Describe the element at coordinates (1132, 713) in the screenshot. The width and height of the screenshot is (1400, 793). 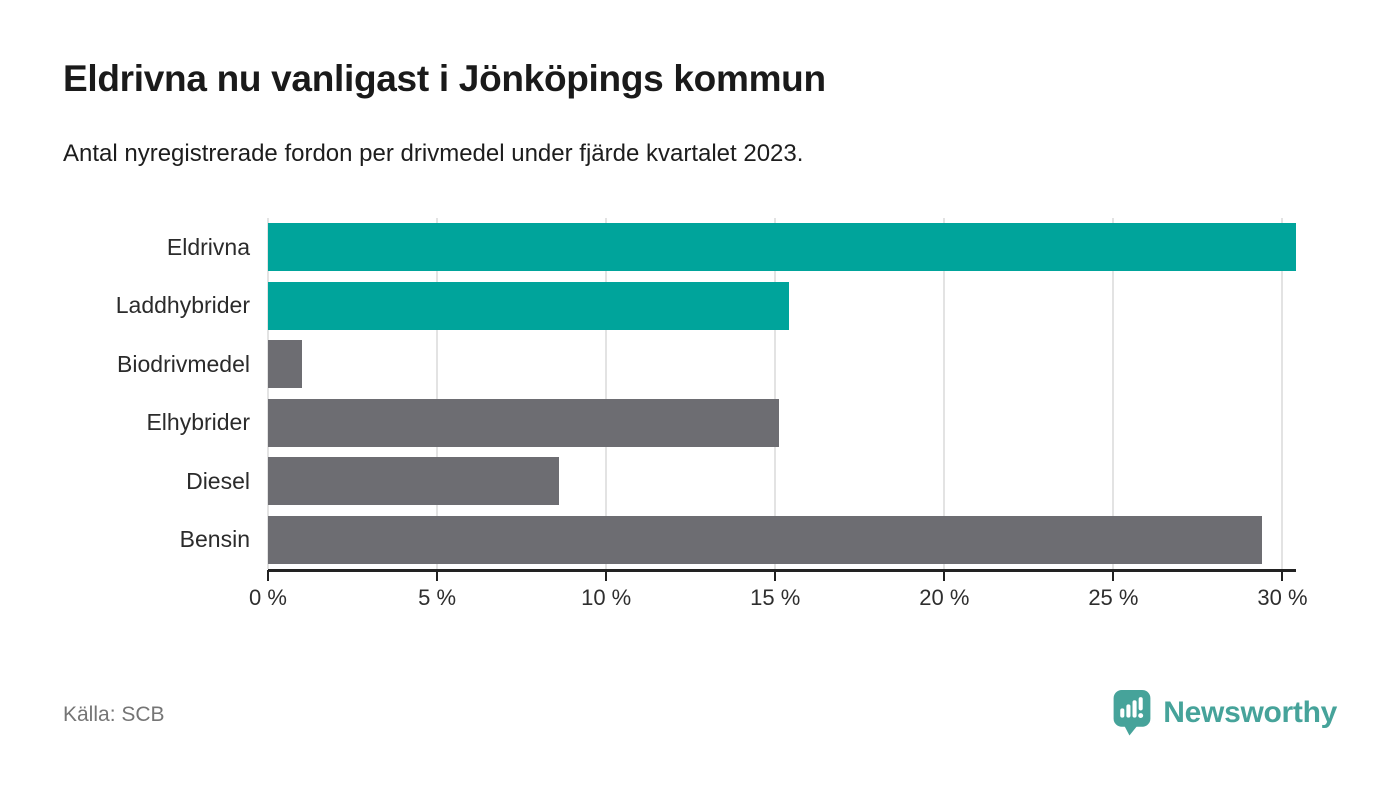
I see `newsworthy-logo-icon` at that location.